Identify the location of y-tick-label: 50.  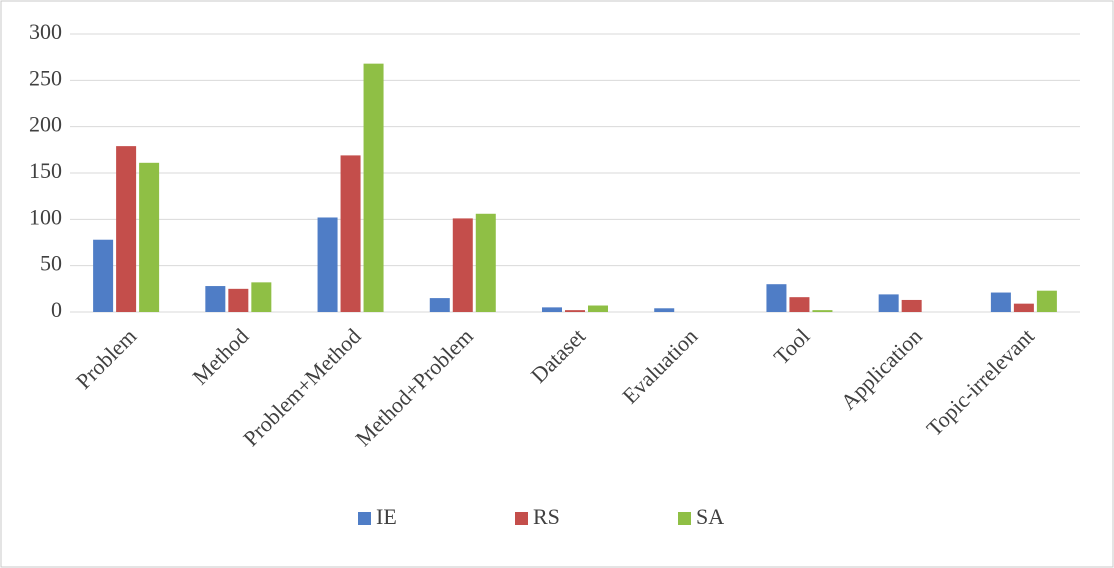
(51, 263).